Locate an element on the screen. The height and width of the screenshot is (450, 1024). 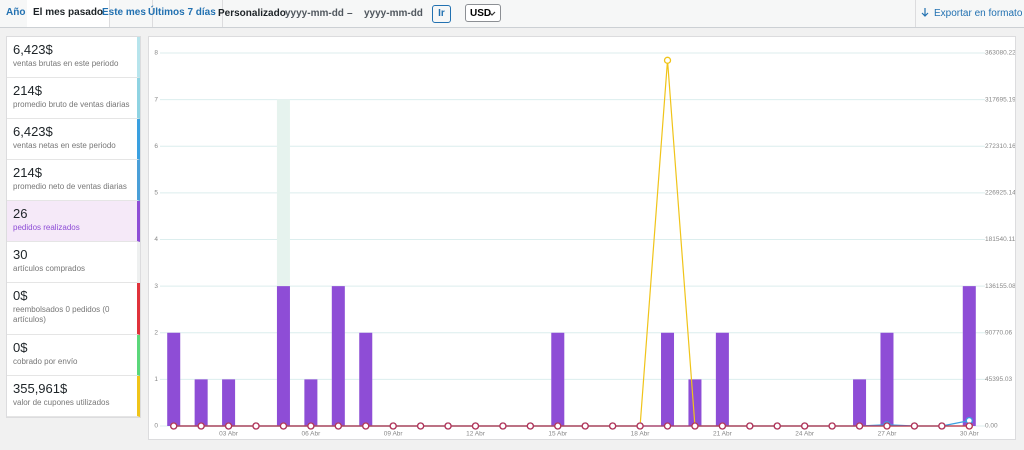
y-tick-label: 5 is located at coordinates (156, 193).